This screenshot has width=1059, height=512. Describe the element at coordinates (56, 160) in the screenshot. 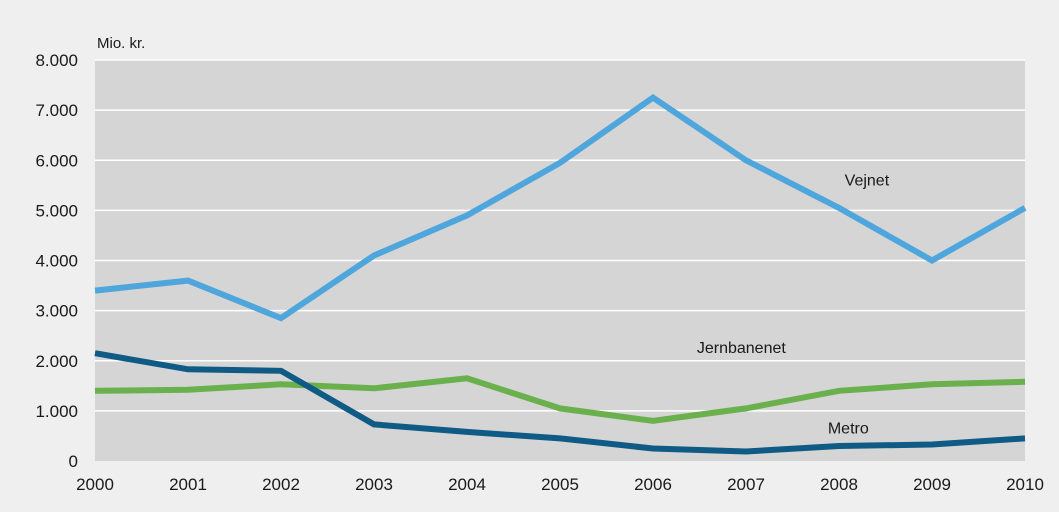

I see `y-tick-label: 6.000` at that location.